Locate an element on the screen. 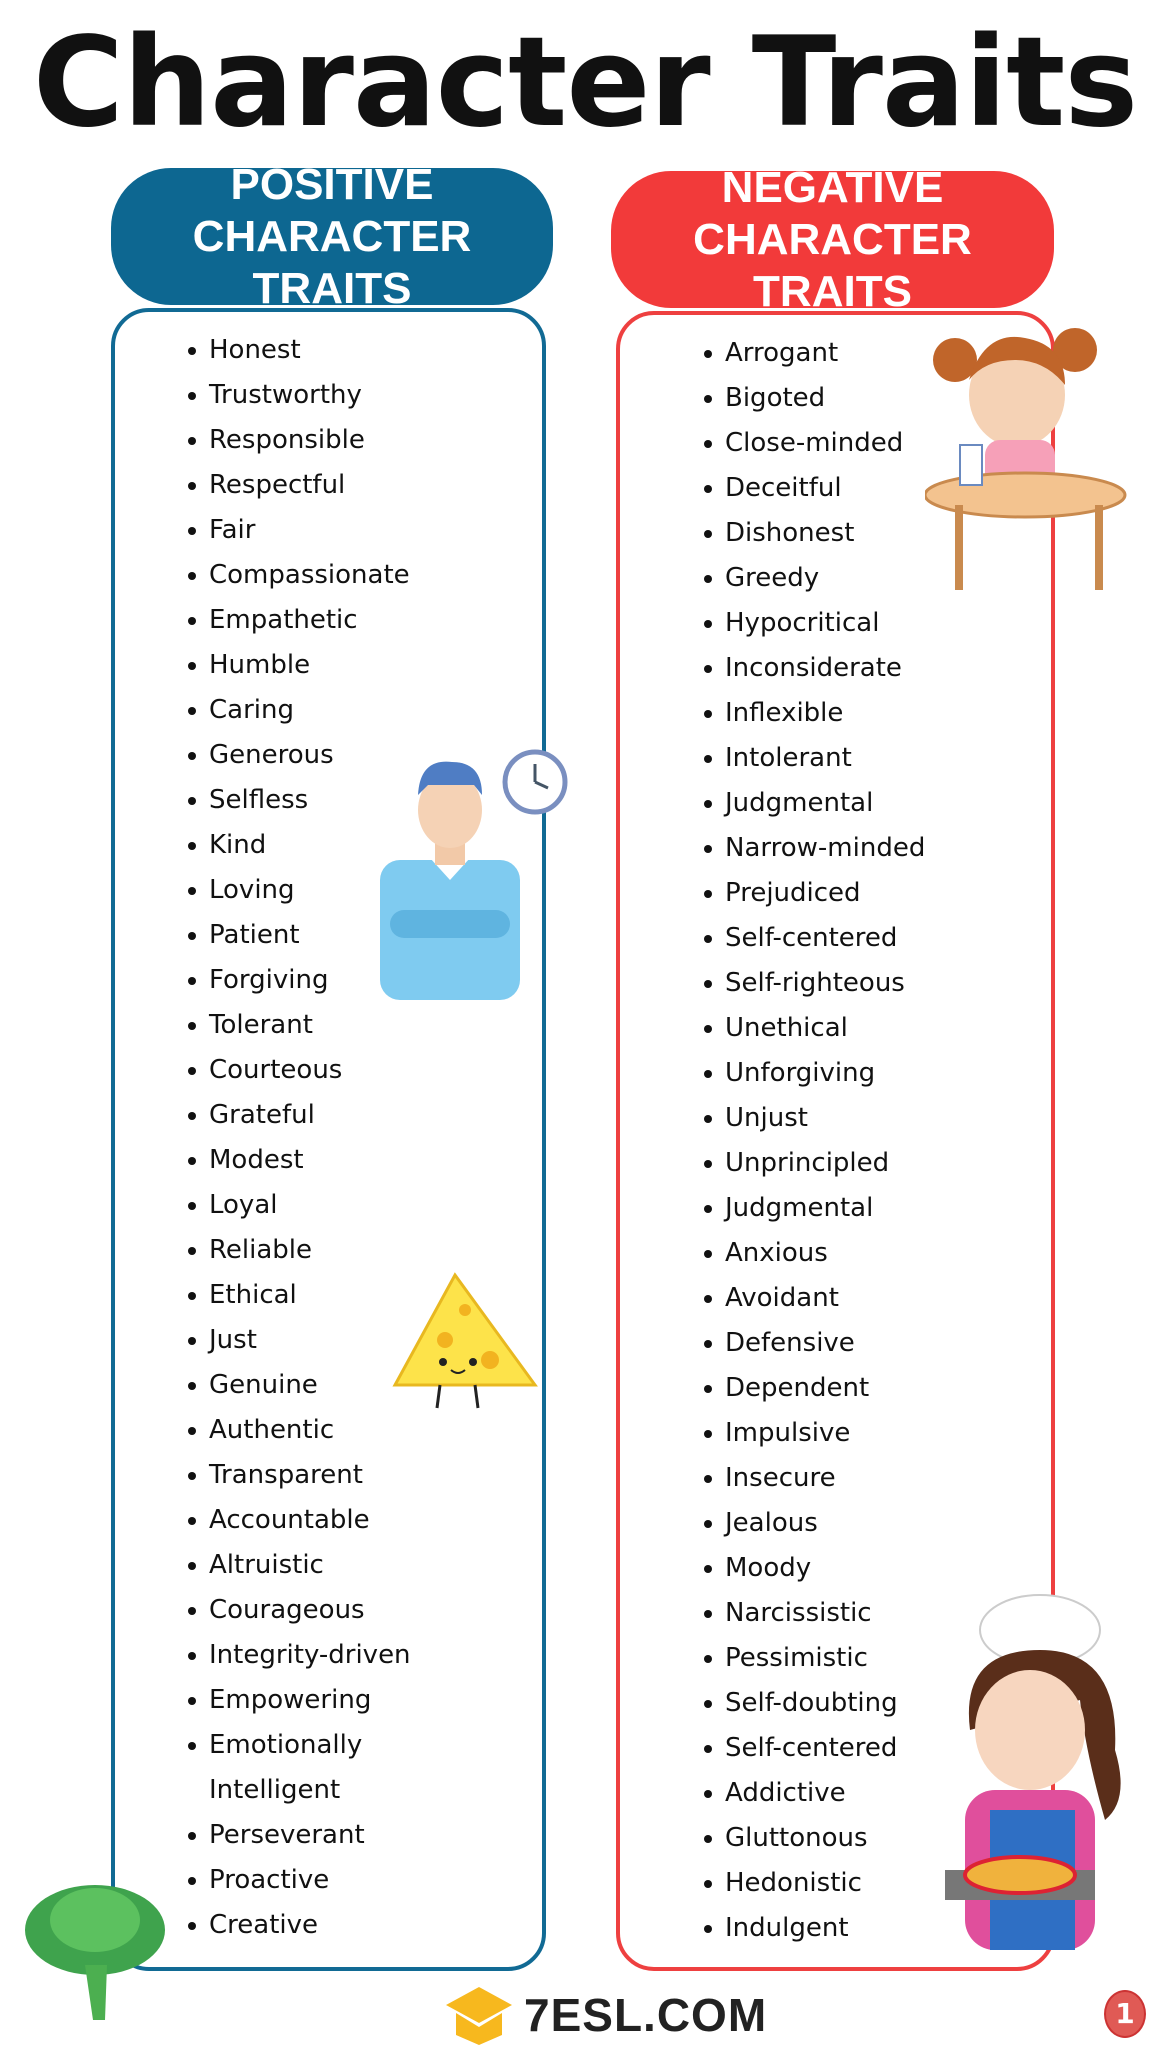 This screenshot has height=2048, width=1170. positive-trait-item: Authentic is located at coordinates (317, 1430).